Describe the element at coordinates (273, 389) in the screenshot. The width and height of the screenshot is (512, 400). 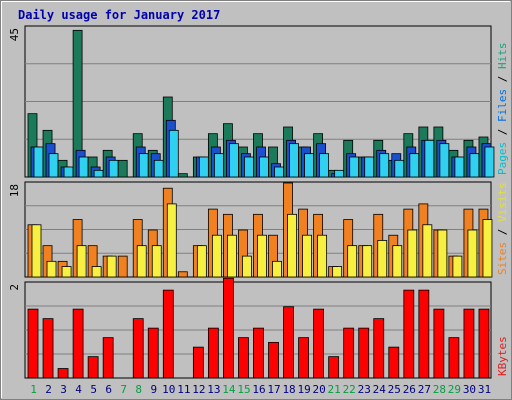
I see `x-tick-label-day-17: 17` at that location.